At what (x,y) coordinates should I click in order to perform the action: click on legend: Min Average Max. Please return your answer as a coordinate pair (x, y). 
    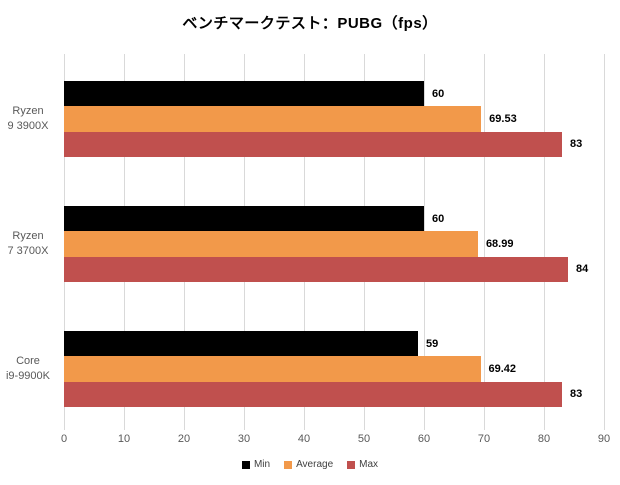
    Looking at the image, I should click on (310, 464).